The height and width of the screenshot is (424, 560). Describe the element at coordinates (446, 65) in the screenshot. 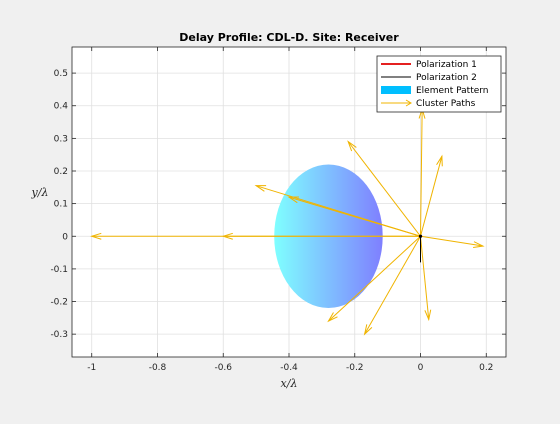

I see `legend-label: Polarization 1` at that location.